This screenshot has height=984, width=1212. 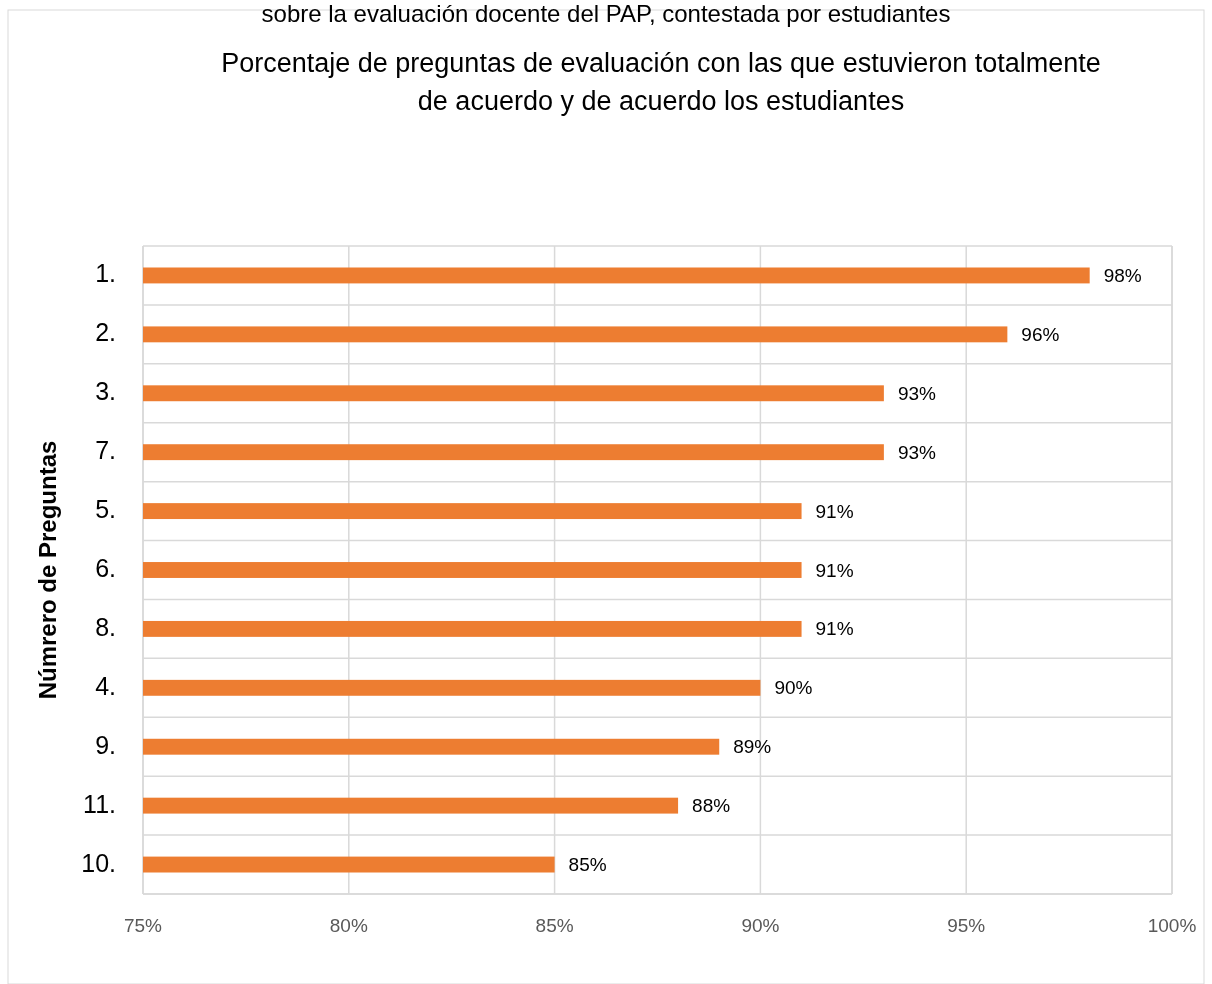 I want to click on data-label: 89%, so click(x=752, y=747).